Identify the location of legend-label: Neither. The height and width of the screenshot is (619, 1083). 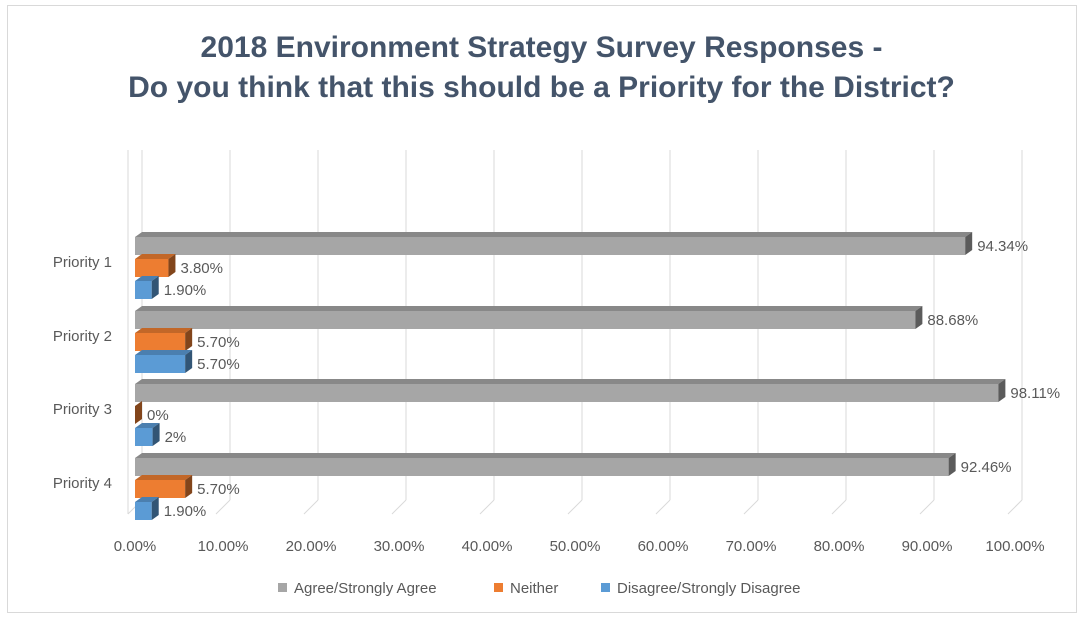
(534, 588).